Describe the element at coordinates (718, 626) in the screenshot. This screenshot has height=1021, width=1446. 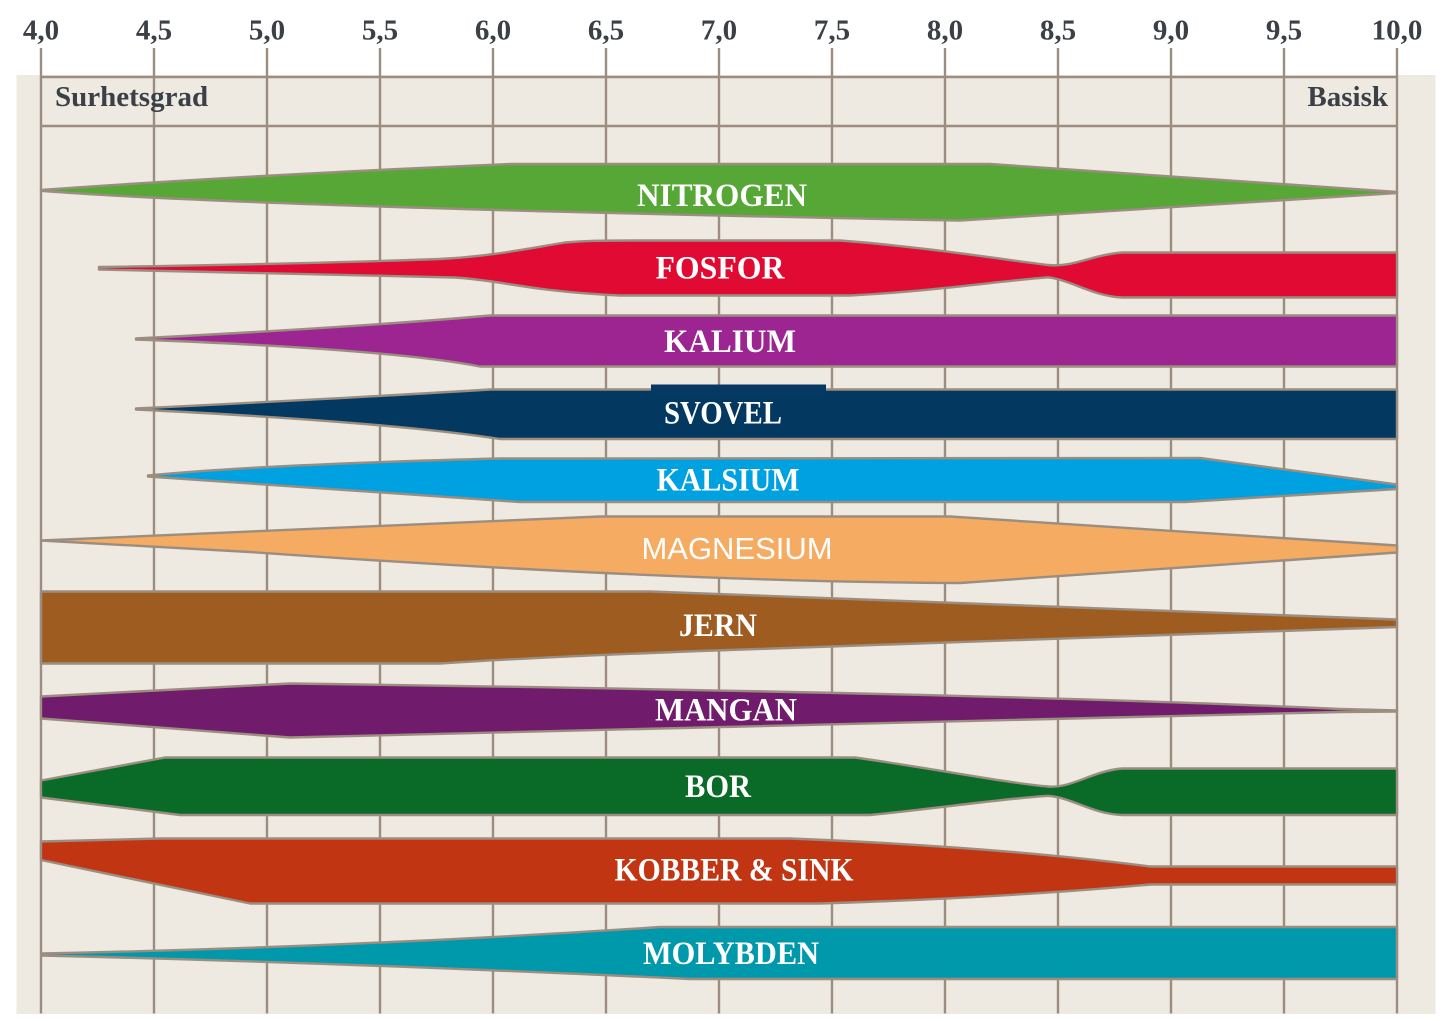
I see `svg-text: JERN` at that location.